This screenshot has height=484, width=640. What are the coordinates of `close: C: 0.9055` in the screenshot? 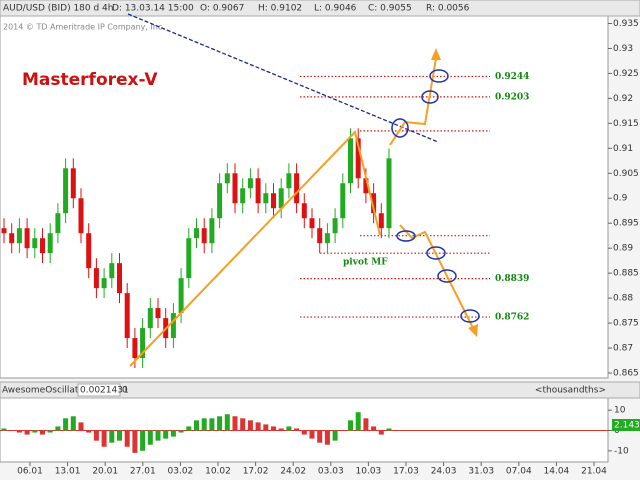 It's located at (390, 9).